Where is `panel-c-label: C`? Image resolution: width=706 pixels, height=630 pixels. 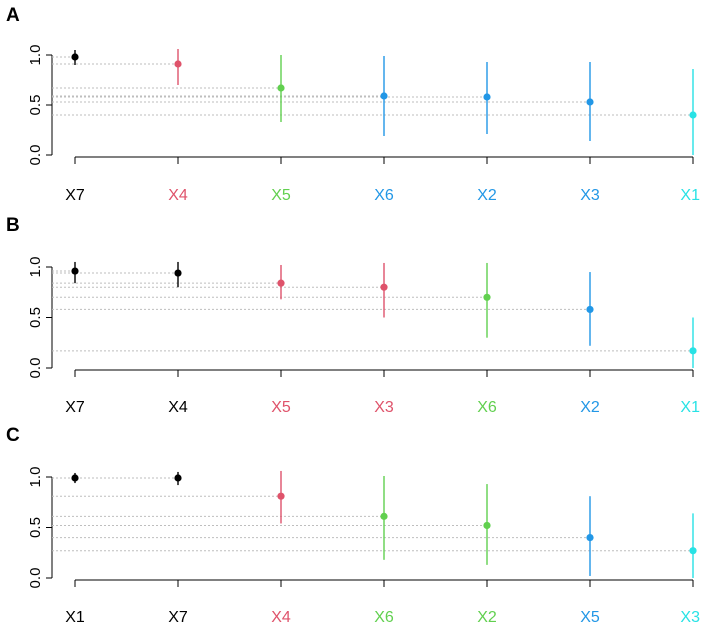 panel-c-label: C is located at coordinates (13, 435).